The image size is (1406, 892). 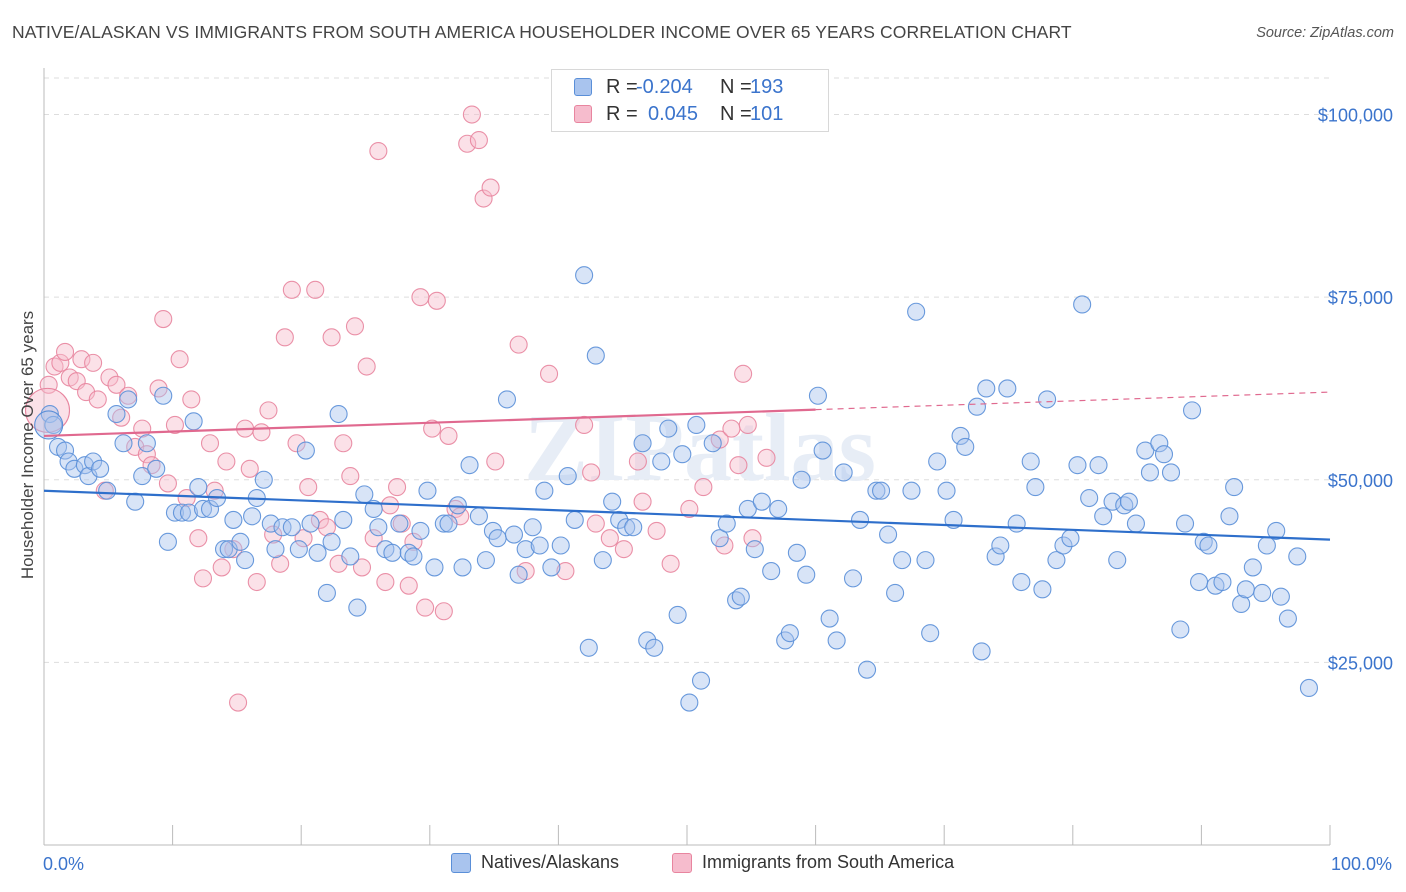 I want to click on legend: R = -0.204 N = 193 R = 0.045 N = 101, so click(x=690, y=100).